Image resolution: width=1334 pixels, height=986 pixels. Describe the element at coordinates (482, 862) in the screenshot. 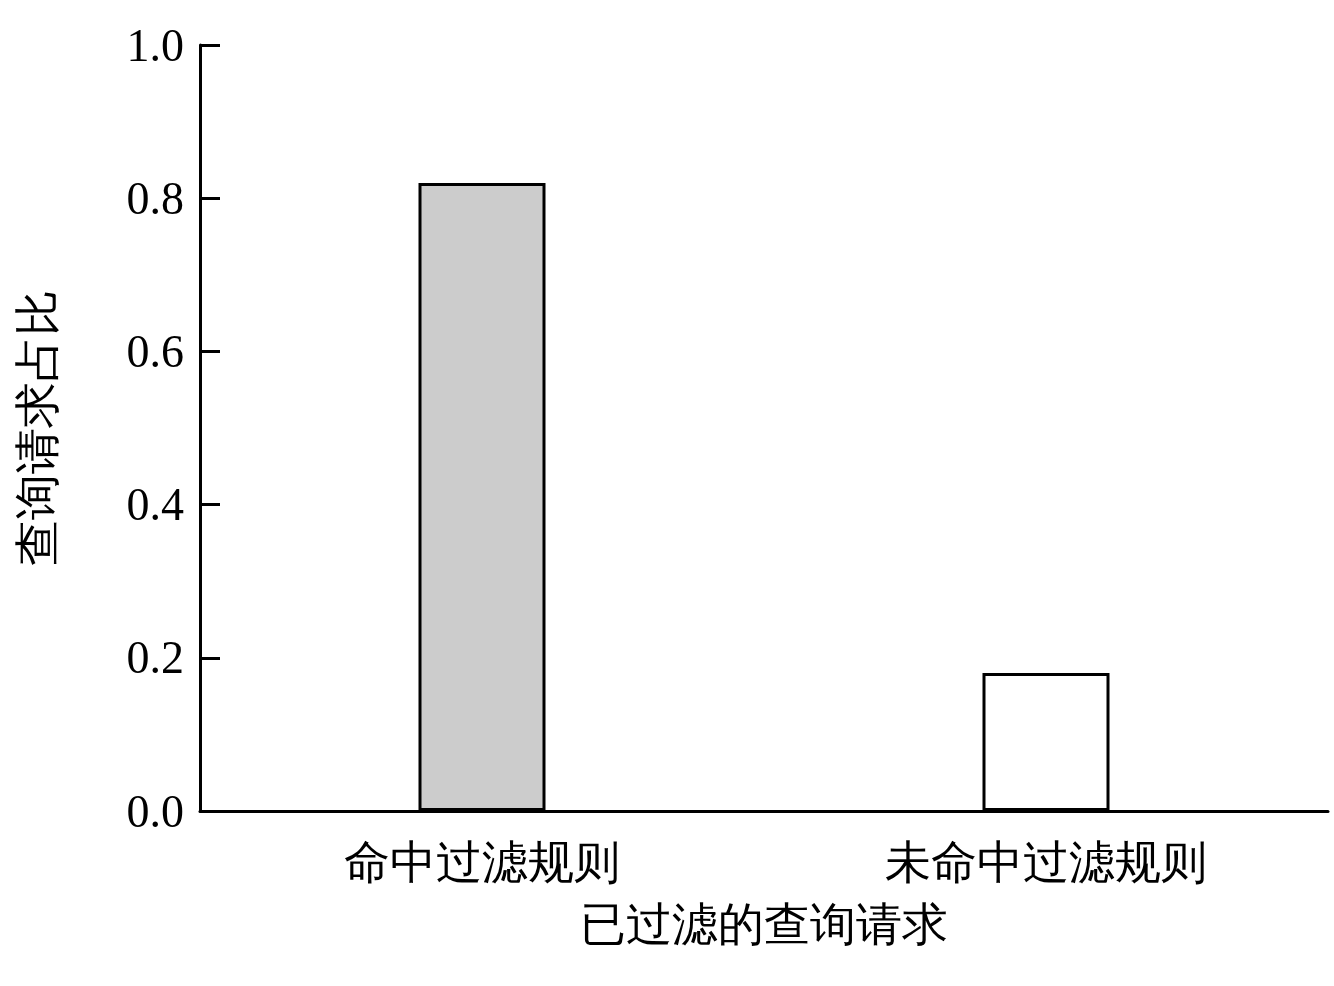

I see `x-tick-label: 命中过滤规则` at that location.